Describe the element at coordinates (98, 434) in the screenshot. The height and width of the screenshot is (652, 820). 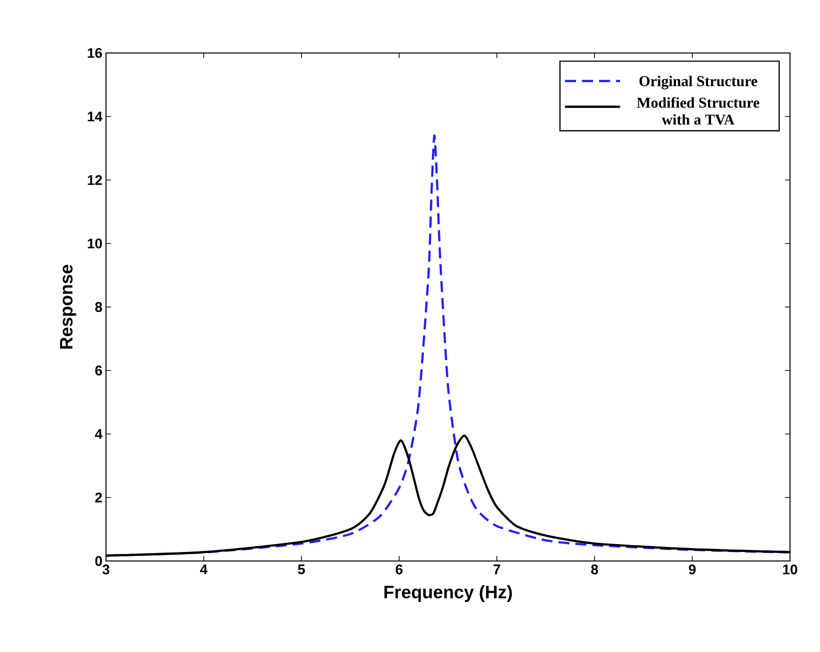
I see `y-tick-label: 4` at that location.